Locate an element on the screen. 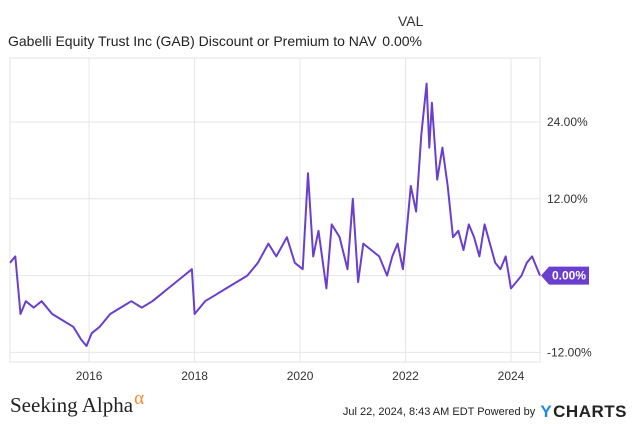 Image resolution: width=635 pixels, height=424 pixels. brand-text: Seeking Alpha is located at coordinates (72, 405).